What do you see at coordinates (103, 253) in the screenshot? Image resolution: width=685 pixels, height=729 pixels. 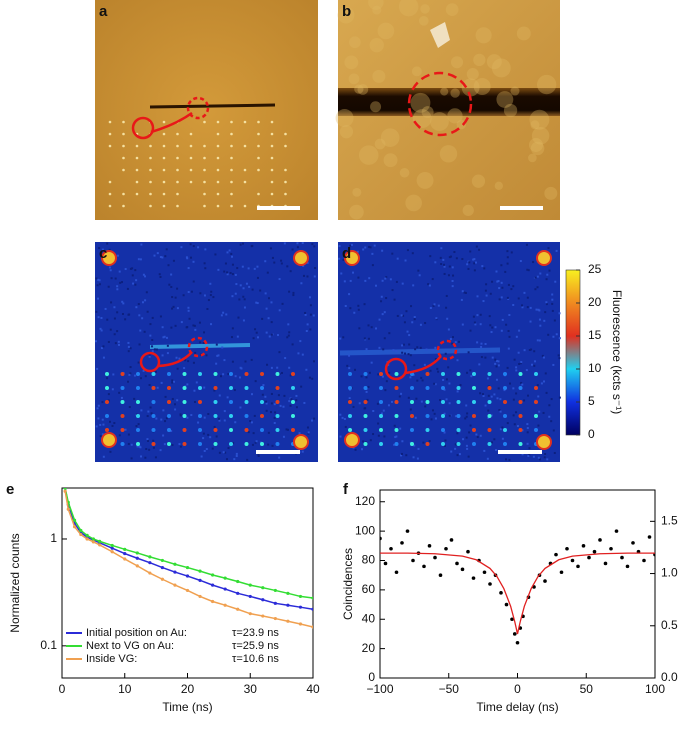 I see `panel-label: c` at bounding box center [103, 253].